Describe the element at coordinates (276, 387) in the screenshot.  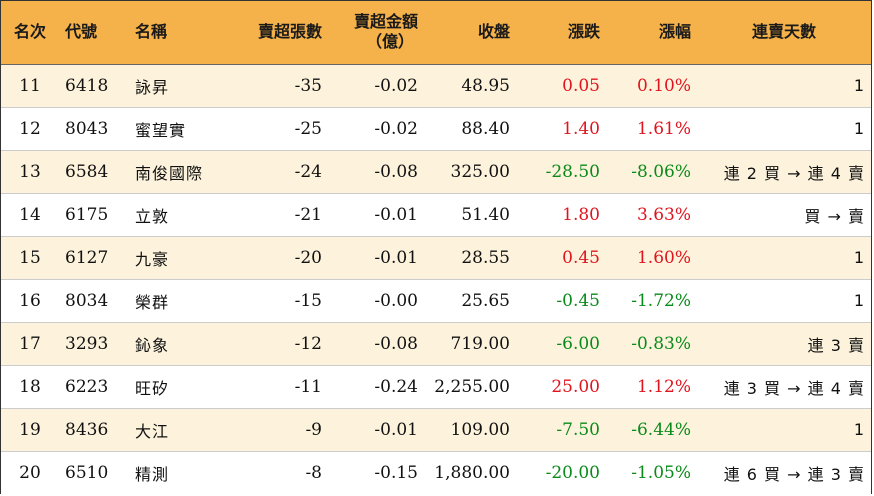
I see `cell-net-sell-lots: -11` at that location.